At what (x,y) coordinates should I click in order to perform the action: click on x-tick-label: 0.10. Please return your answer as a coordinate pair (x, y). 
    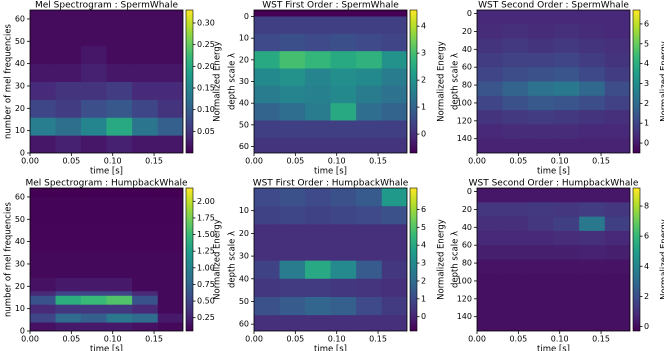
    Looking at the image, I should click on (337, 339).